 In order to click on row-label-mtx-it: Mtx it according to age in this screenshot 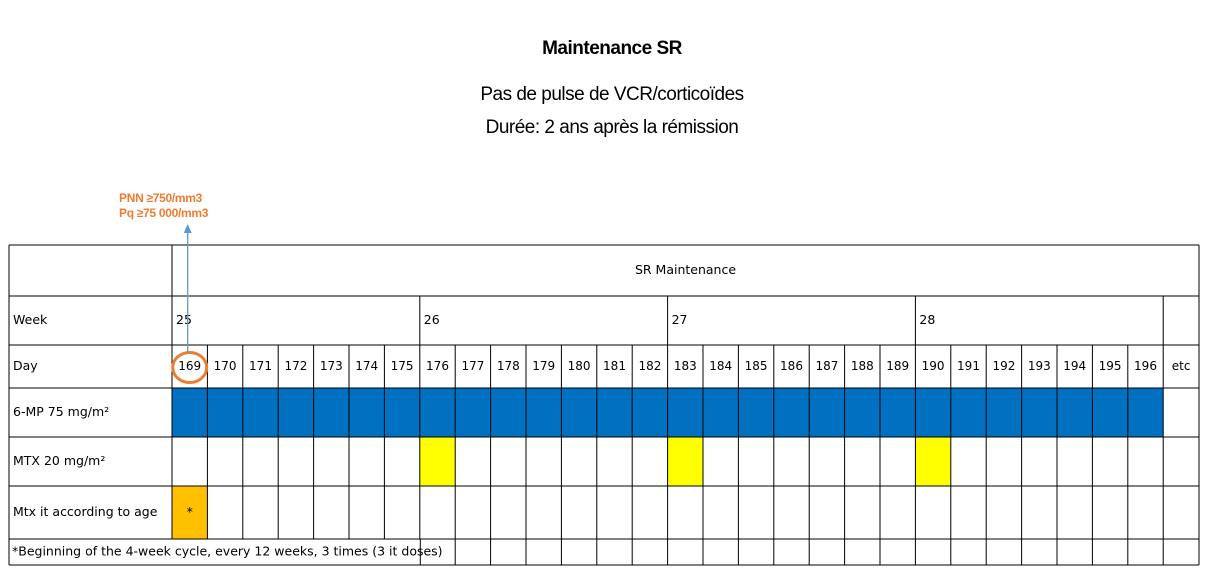, I will do `click(85, 511)`.